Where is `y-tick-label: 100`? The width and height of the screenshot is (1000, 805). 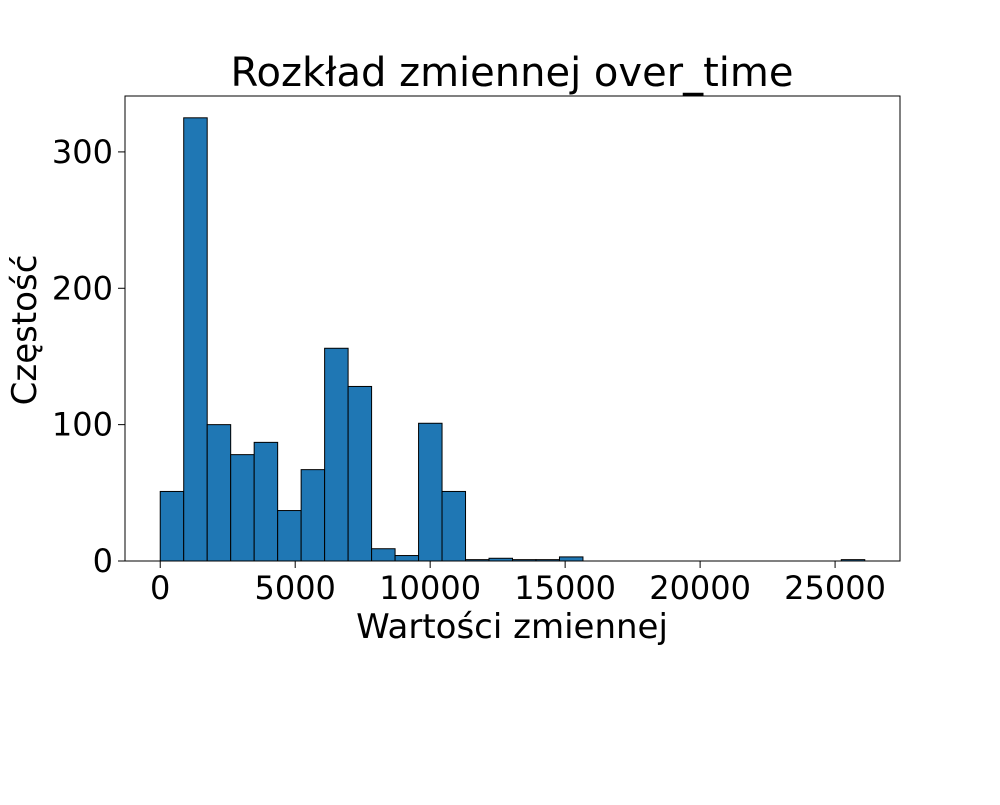 y-tick-label: 100 is located at coordinates (82, 425).